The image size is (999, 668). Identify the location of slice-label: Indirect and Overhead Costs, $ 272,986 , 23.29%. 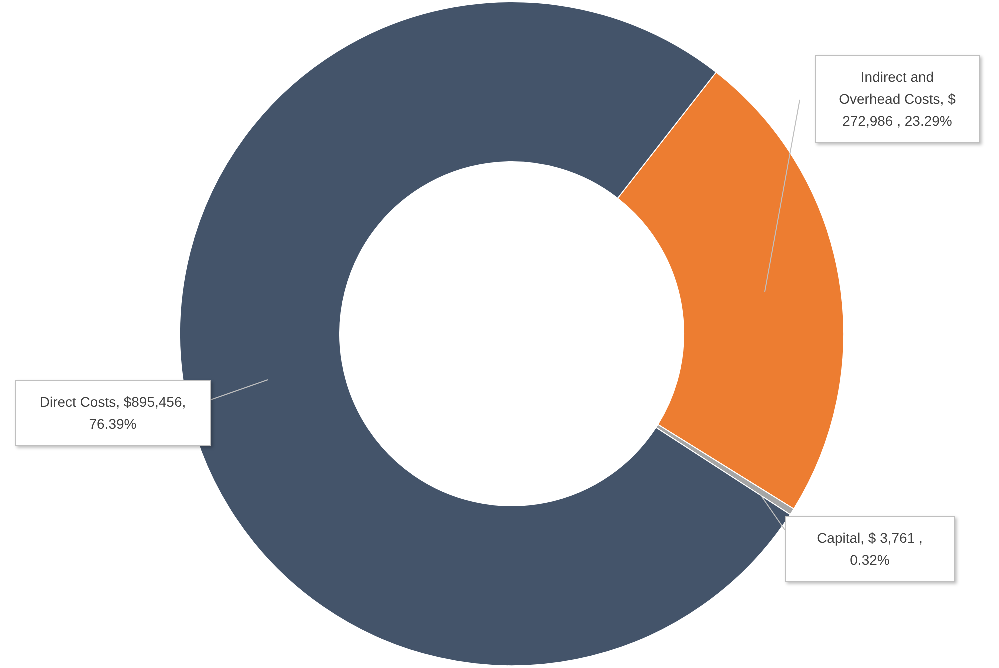
(897, 99).